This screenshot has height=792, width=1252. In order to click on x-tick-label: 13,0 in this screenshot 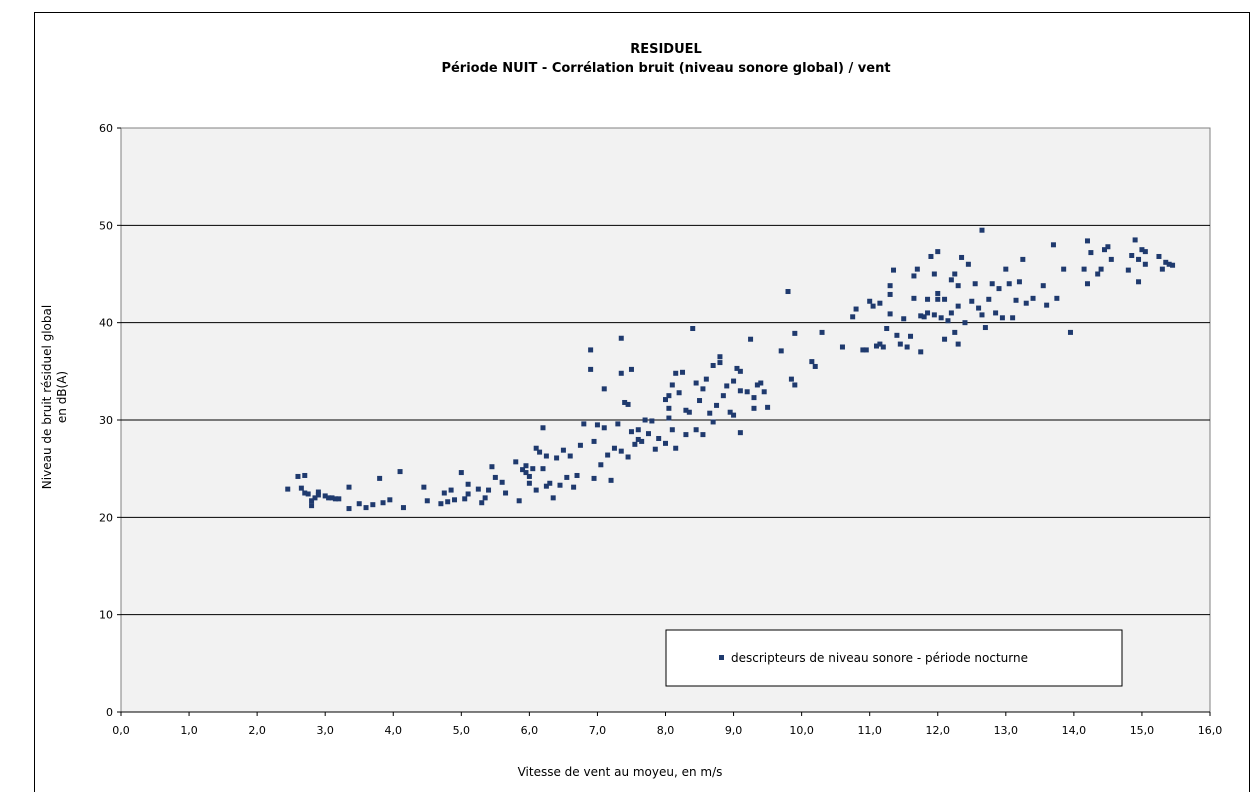, I will do `click(1006, 730)`.